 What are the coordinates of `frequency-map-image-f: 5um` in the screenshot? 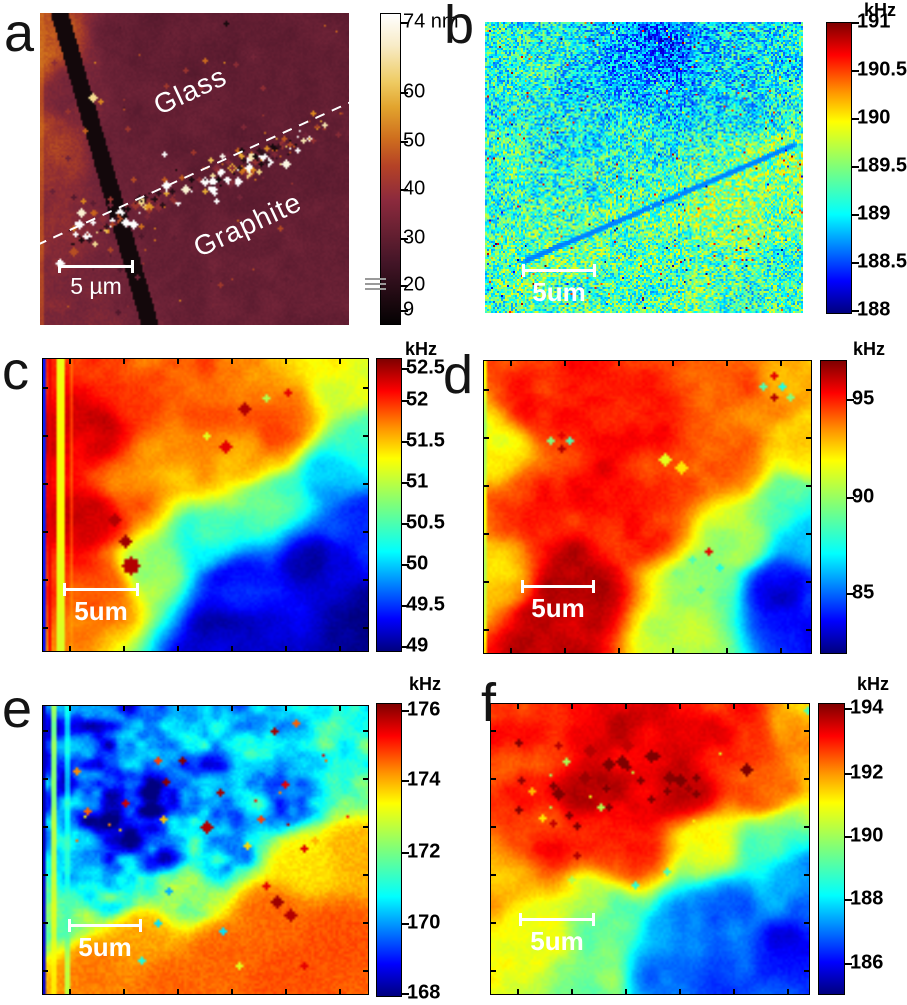 It's located at (650, 849).